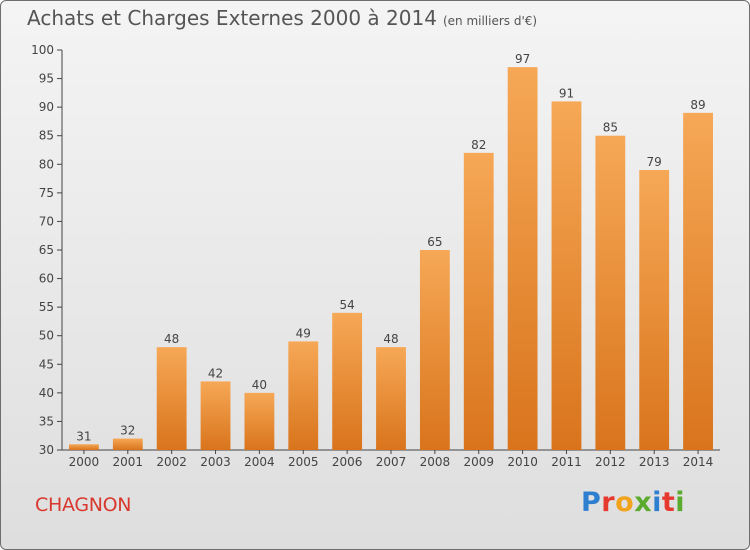 Image resolution: width=750 pixels, height=550 pixels. What do you see at coordinates (46, 136) in the screenshot?
I see `y-tick-label: 85` at bounding box center [46, 136].